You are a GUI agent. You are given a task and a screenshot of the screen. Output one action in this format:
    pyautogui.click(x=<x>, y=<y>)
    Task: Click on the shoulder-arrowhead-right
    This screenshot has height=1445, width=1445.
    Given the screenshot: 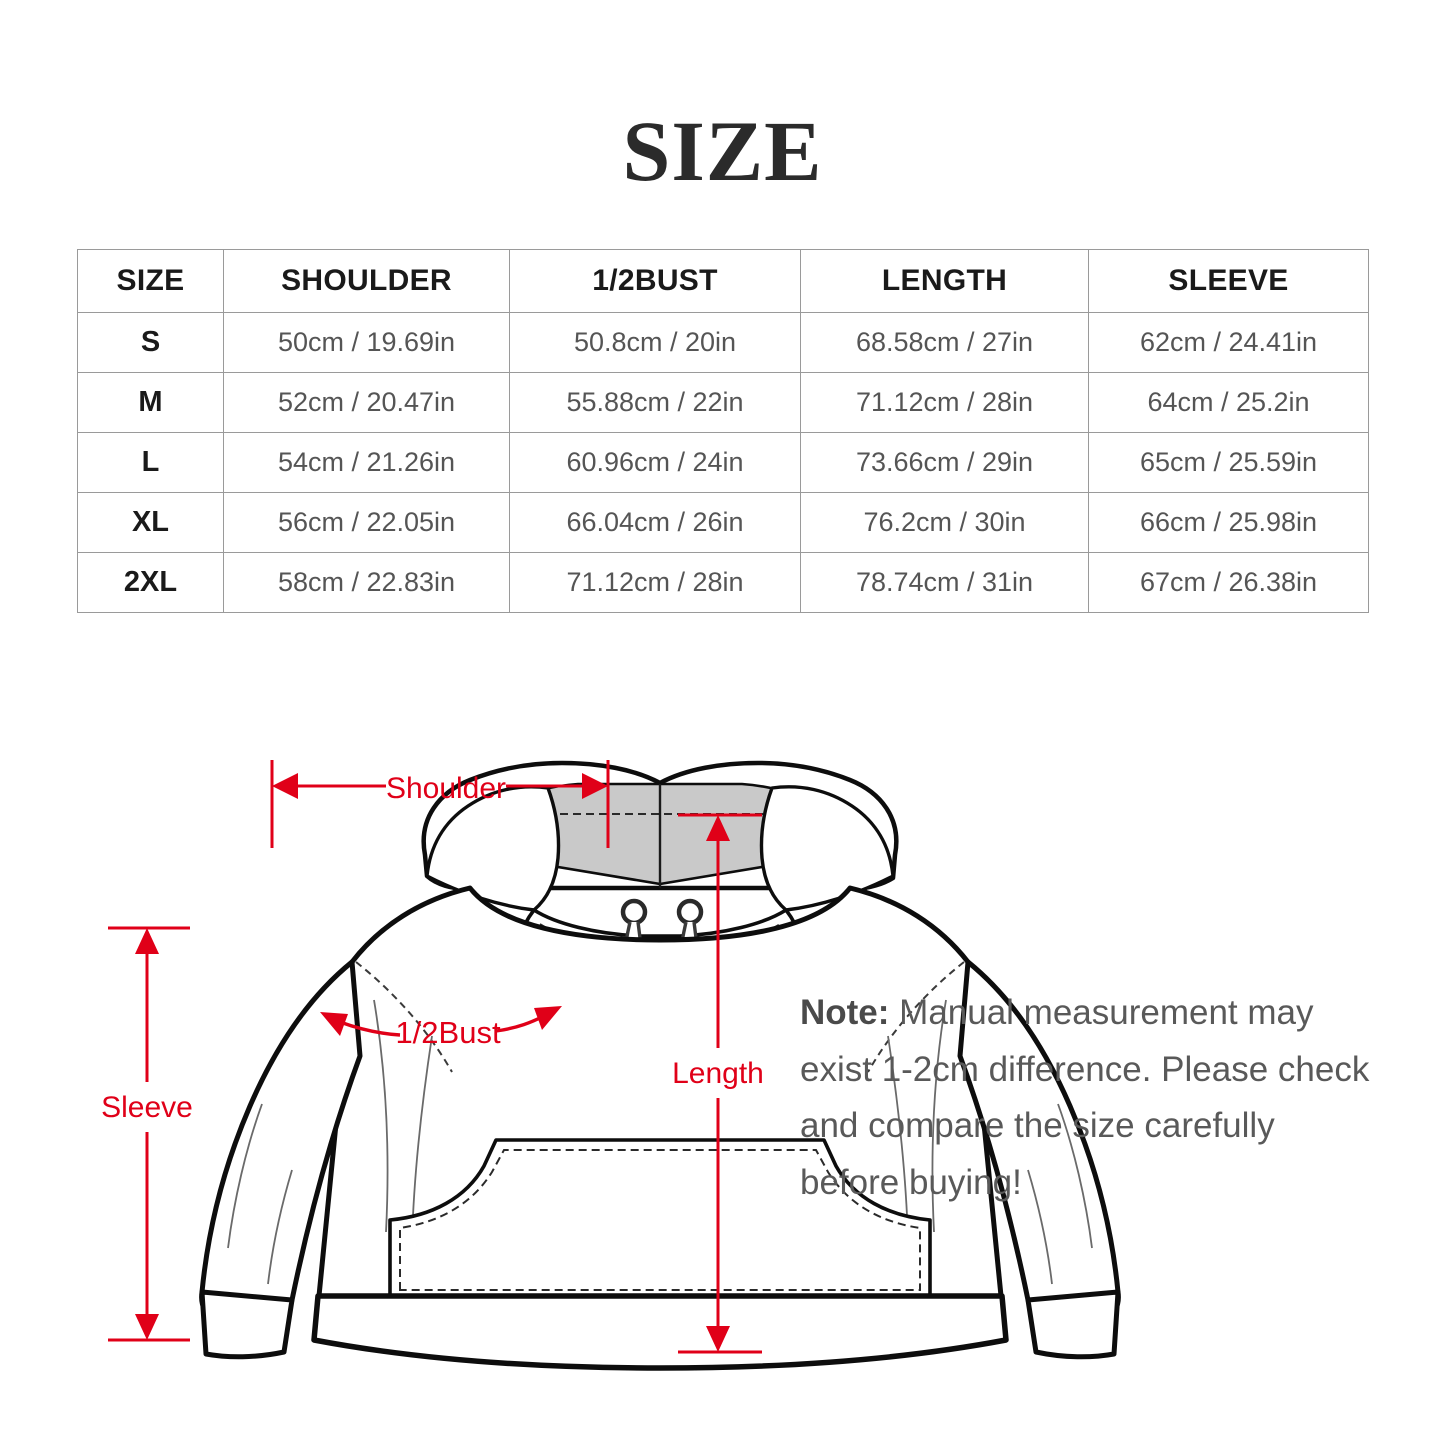 What is the action you would take?
    pyautogui.click(x=595, y=786)
    